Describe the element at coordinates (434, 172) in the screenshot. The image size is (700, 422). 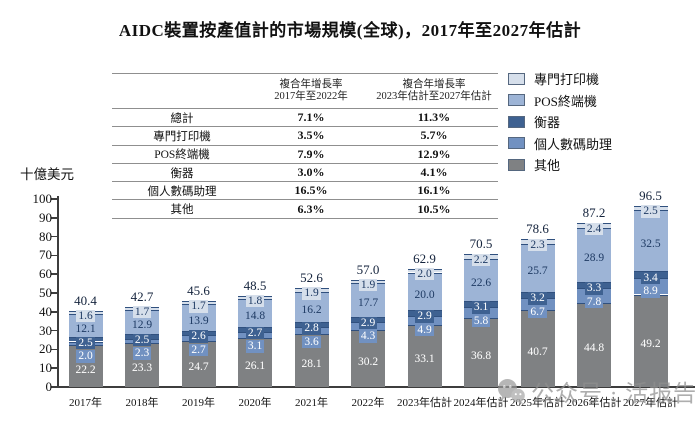
I see `cagr-value-period2: 4.1%` at that location.